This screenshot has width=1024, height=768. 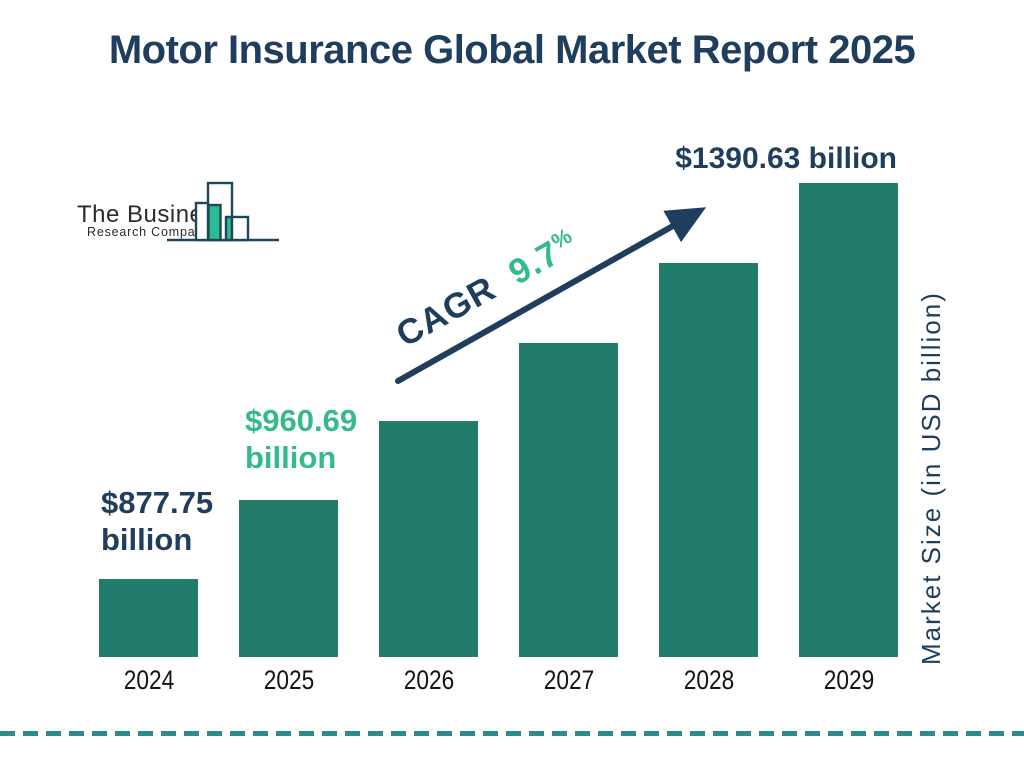 I want to click on x-tick-2029: 2029, so click(x=848, y=680).